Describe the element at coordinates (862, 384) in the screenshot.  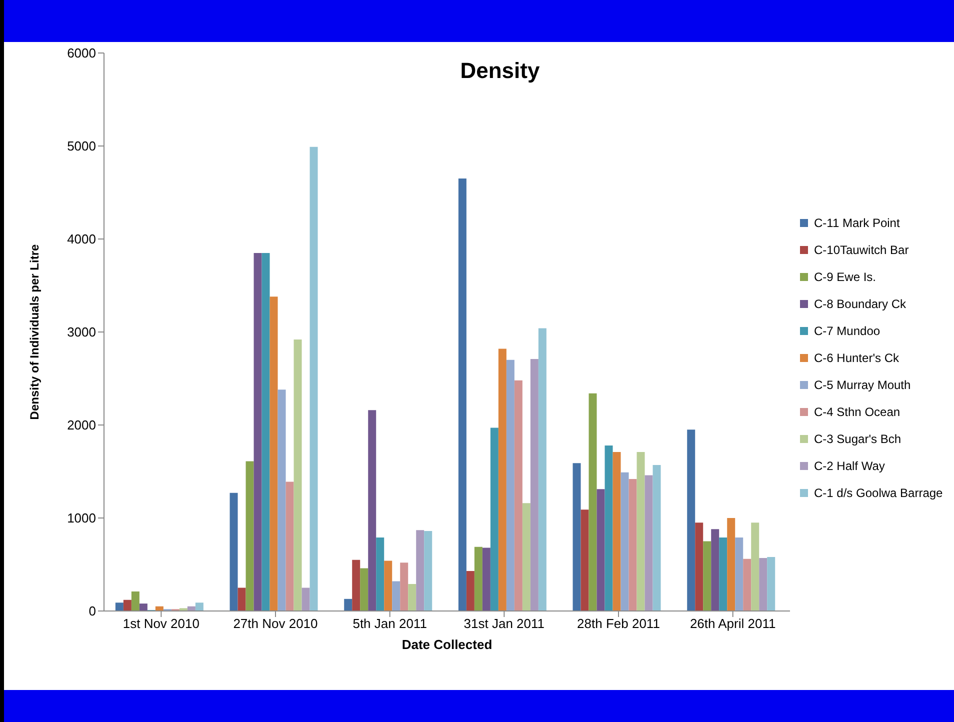
I see `legend-label: C-5 Murray Mouth` at that location.